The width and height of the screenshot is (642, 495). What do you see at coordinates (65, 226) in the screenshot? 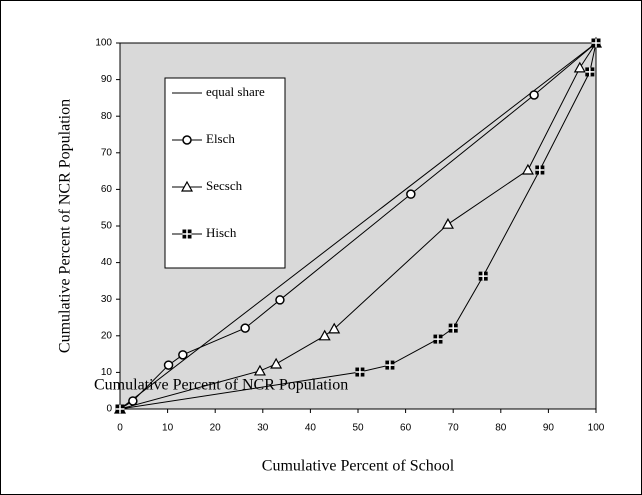
I see `y-axis-label: Cumulative Percent of NCR Population` at bounding box center [65, 226].